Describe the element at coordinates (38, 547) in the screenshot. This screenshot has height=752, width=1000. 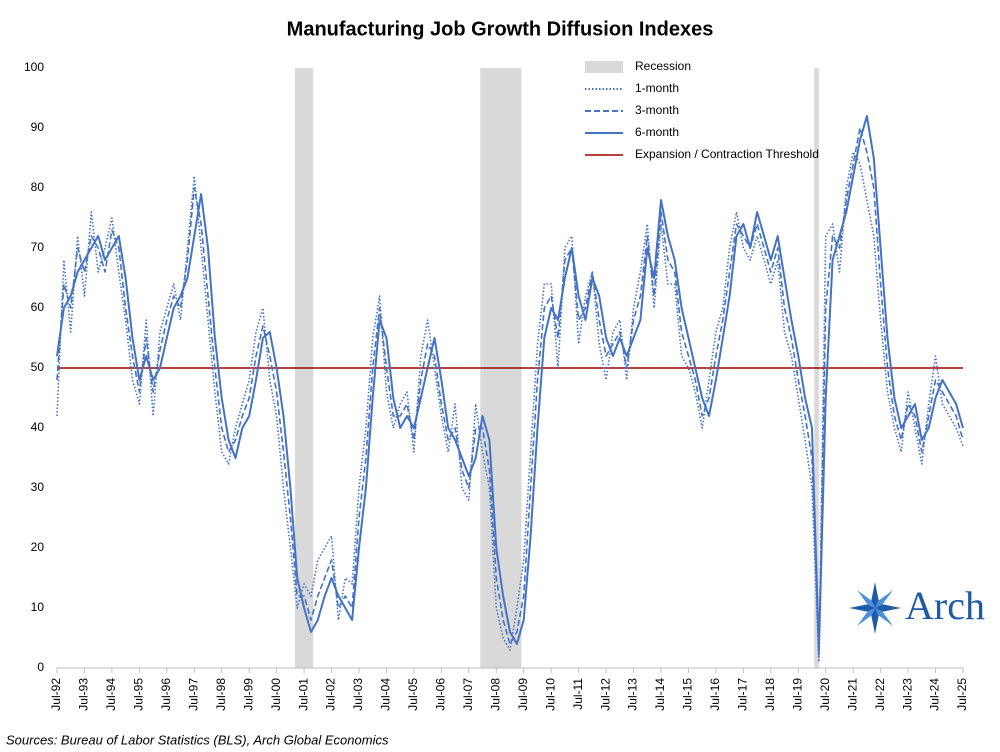
I see `y-tick-label: 20` at that location.